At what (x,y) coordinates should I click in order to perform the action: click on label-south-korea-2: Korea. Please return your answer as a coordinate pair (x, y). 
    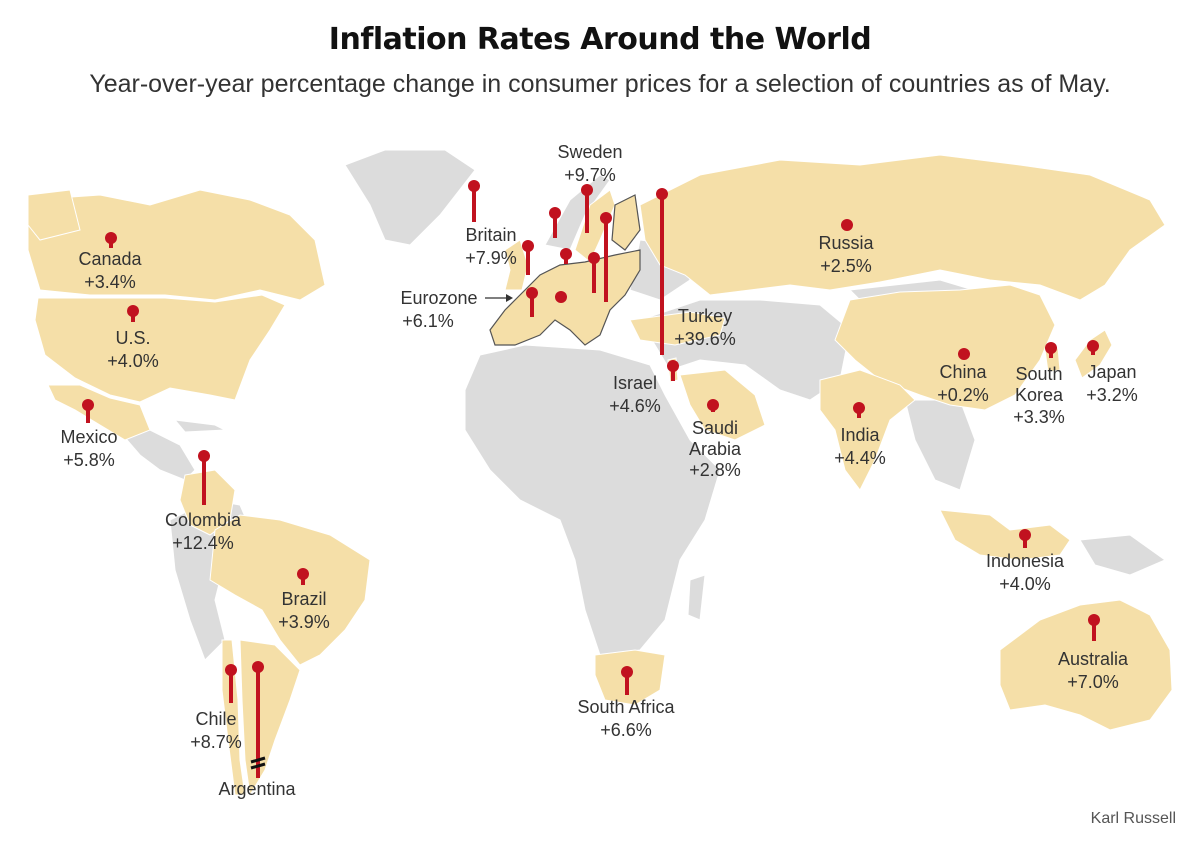
    Looking at the image, I should click on (1039, 395).